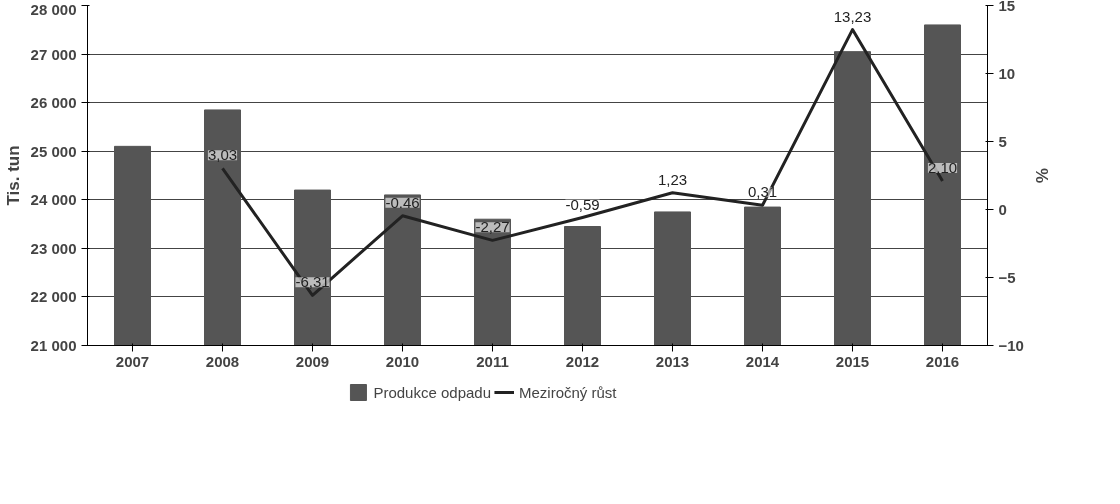 Image resolution: width=1120 pixels, height=504 pixels. I want to click on data-label: 13,23, so click(852, 16).